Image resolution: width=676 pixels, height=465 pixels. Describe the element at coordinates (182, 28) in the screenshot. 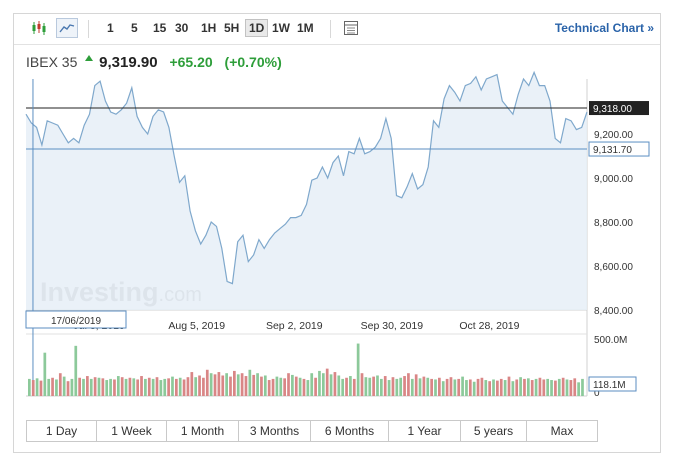

I see `period-30: 30` at that location.